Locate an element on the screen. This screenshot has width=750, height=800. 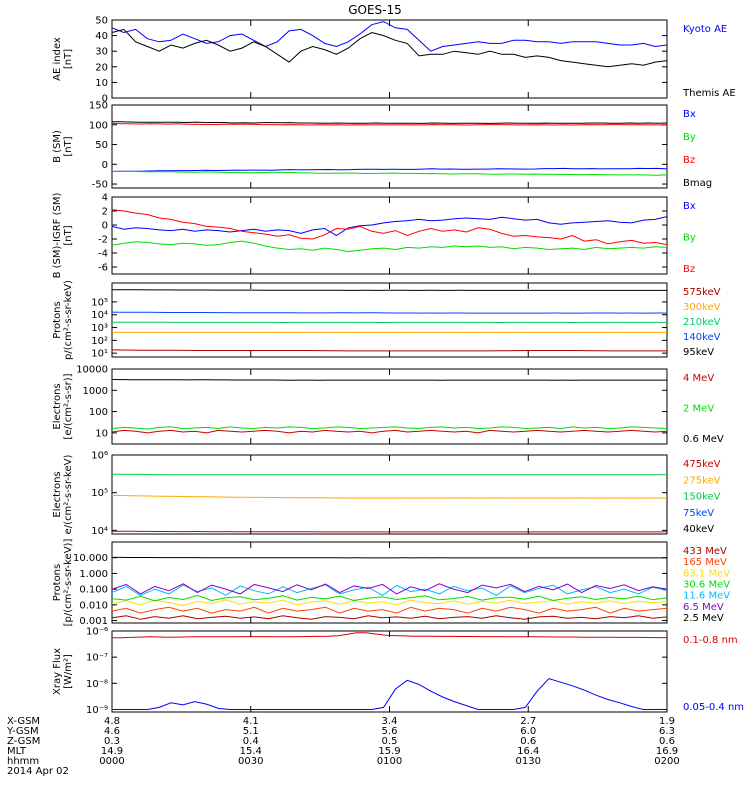
x-tick-value: 4.1 is located at coordinates (251, 721).